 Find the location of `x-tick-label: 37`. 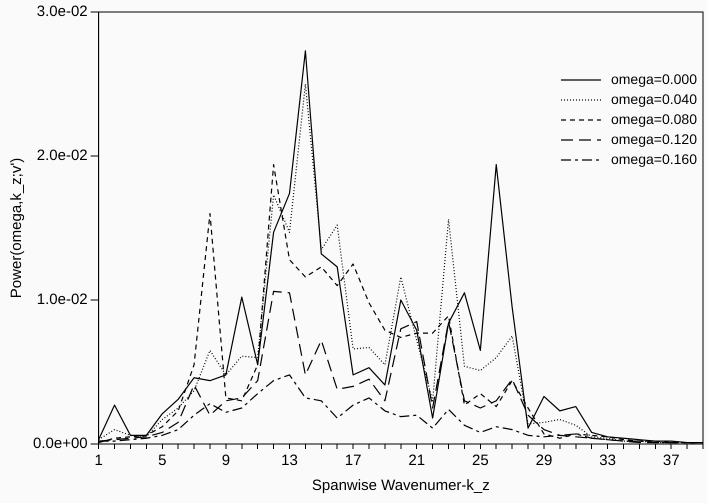

x-tick-label: 37 is located at coordinates (671, 461).